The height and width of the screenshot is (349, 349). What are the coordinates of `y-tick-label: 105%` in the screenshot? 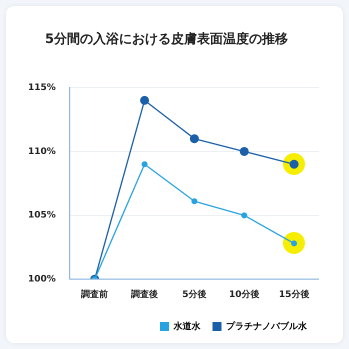 It's located at (42, 215).